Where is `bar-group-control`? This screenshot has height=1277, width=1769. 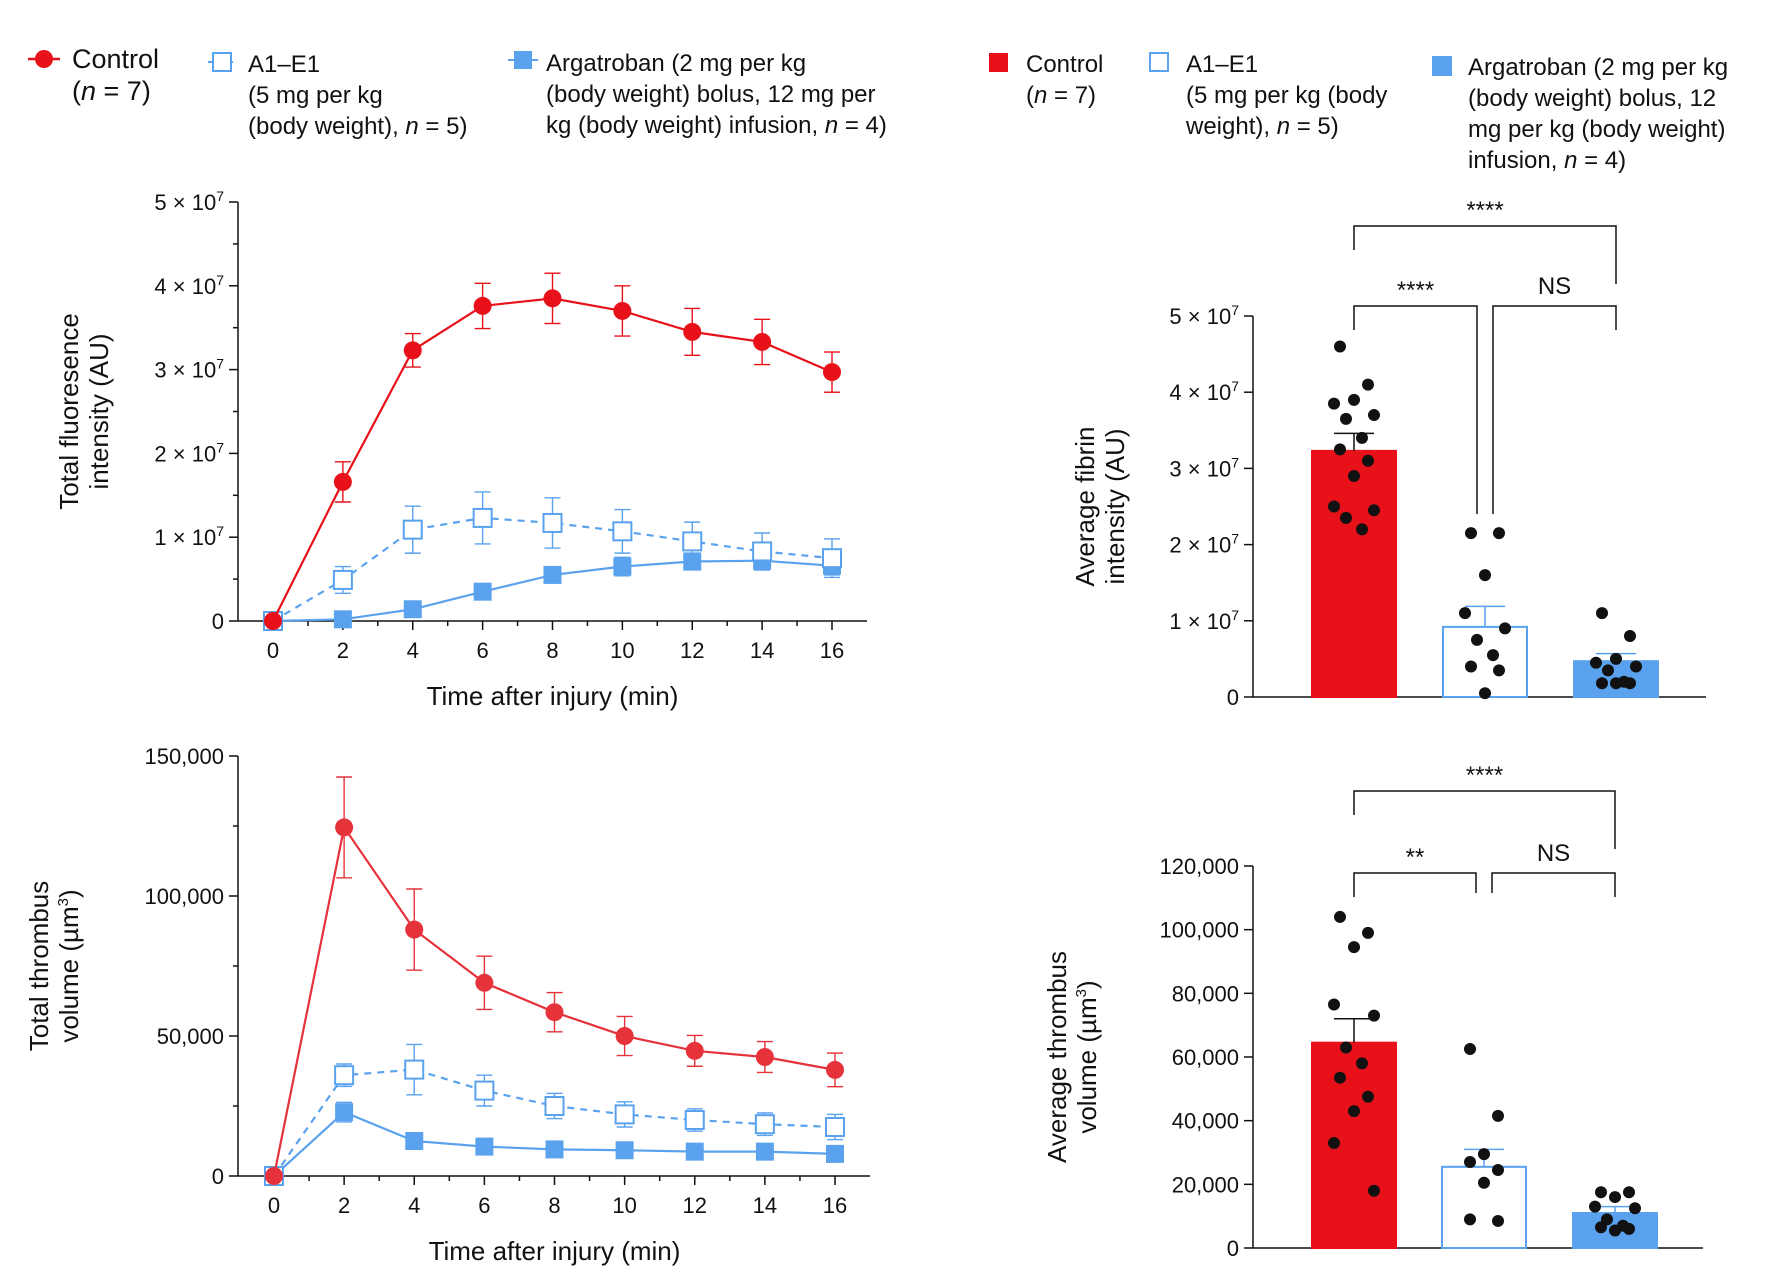 bar-group-control is located at coordinates (1354, 1080).